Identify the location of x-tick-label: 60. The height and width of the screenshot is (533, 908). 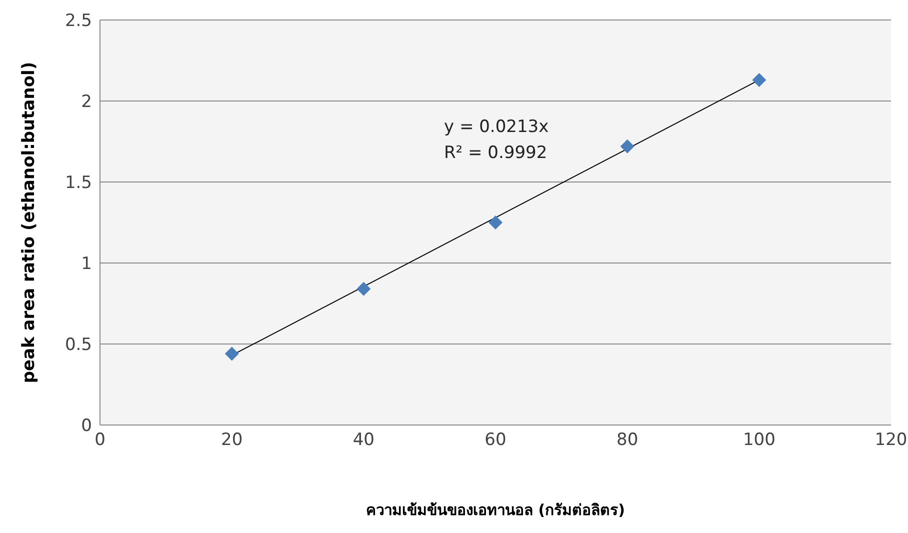
(495, 440).